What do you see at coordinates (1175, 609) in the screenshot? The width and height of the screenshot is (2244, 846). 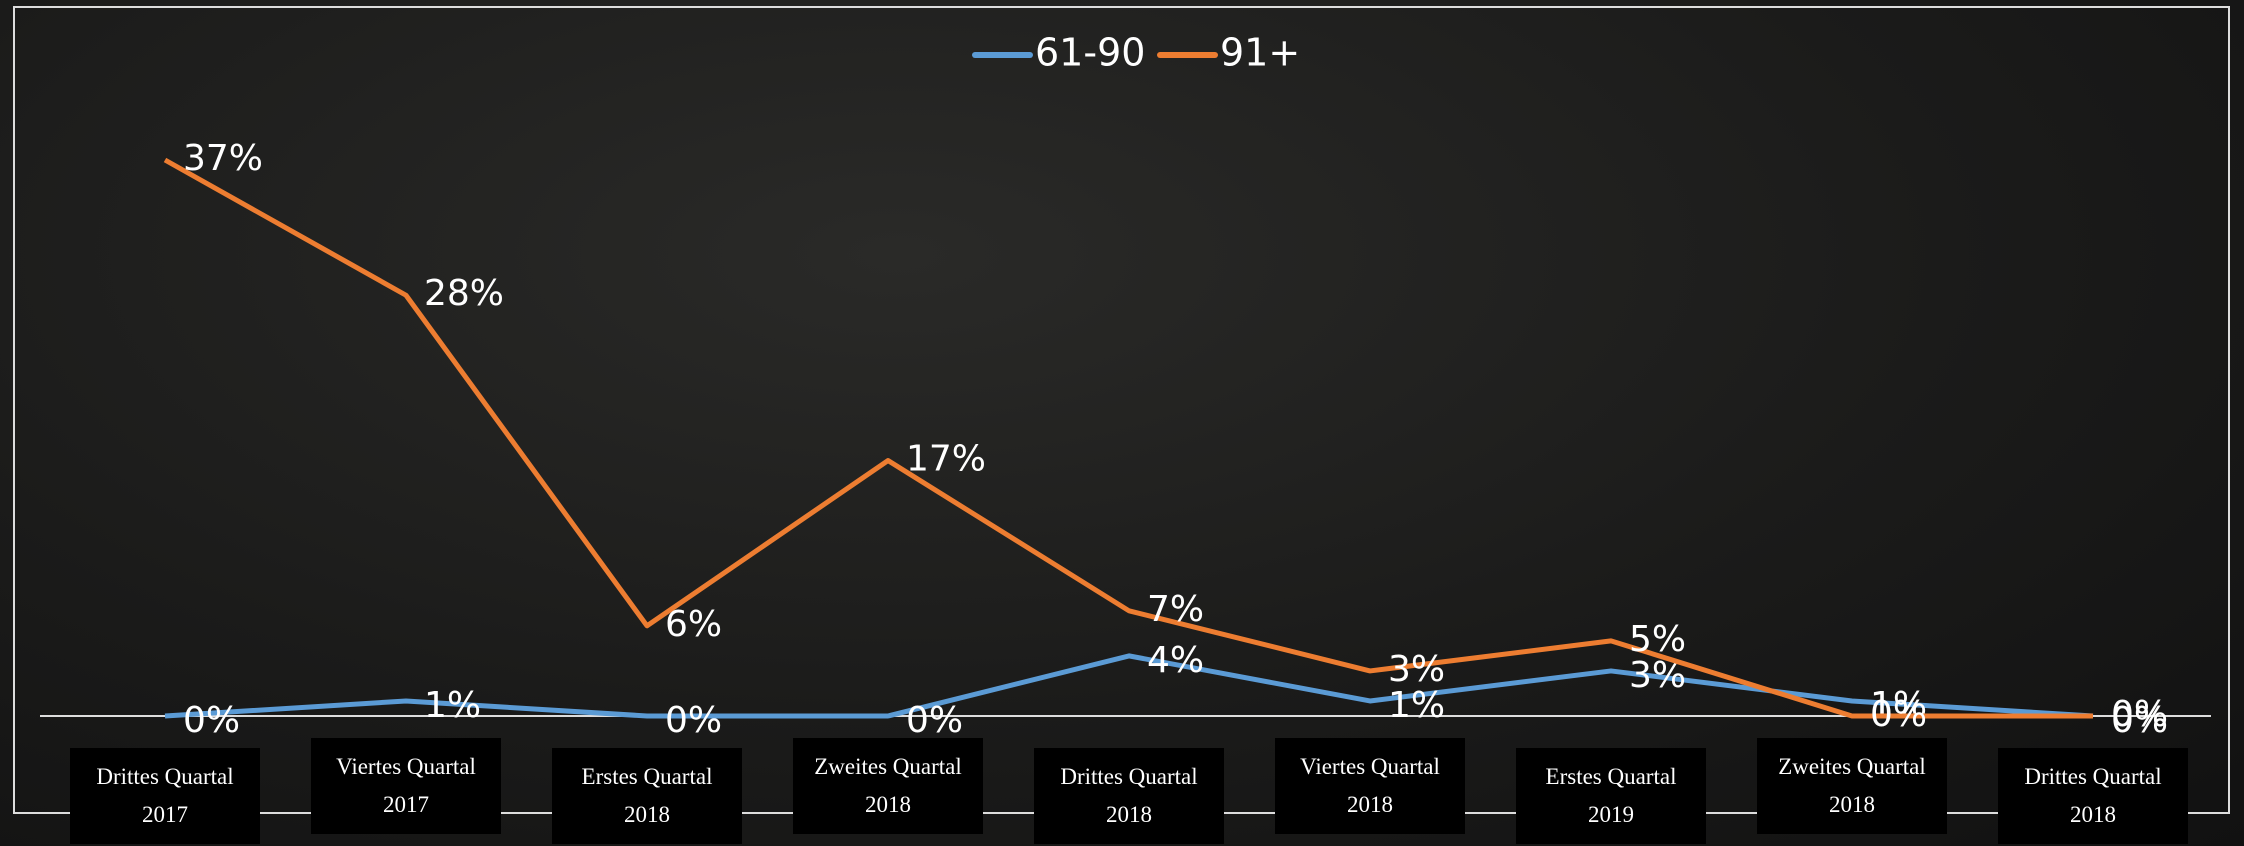 I see `data-label: 7%` at bounding box center [1175, 609].